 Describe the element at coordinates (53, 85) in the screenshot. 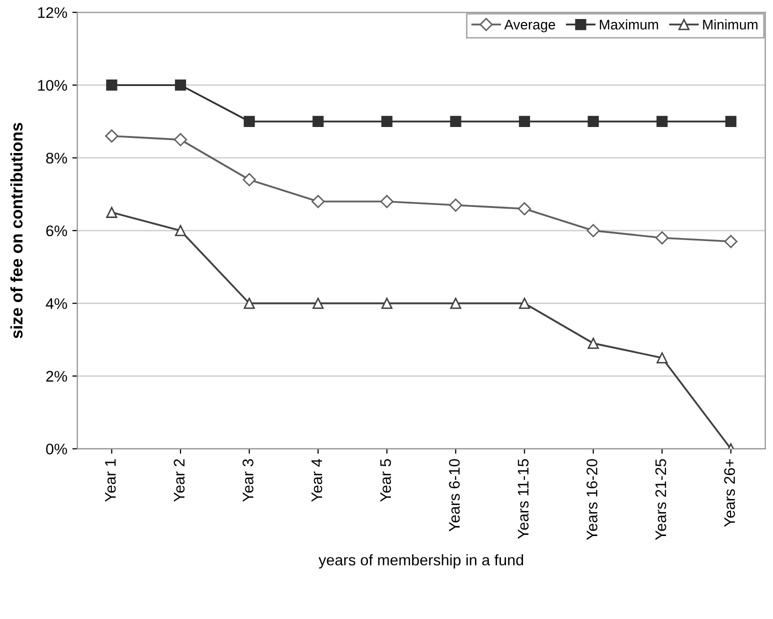

I see `y-tick-label: 10%` at that location.